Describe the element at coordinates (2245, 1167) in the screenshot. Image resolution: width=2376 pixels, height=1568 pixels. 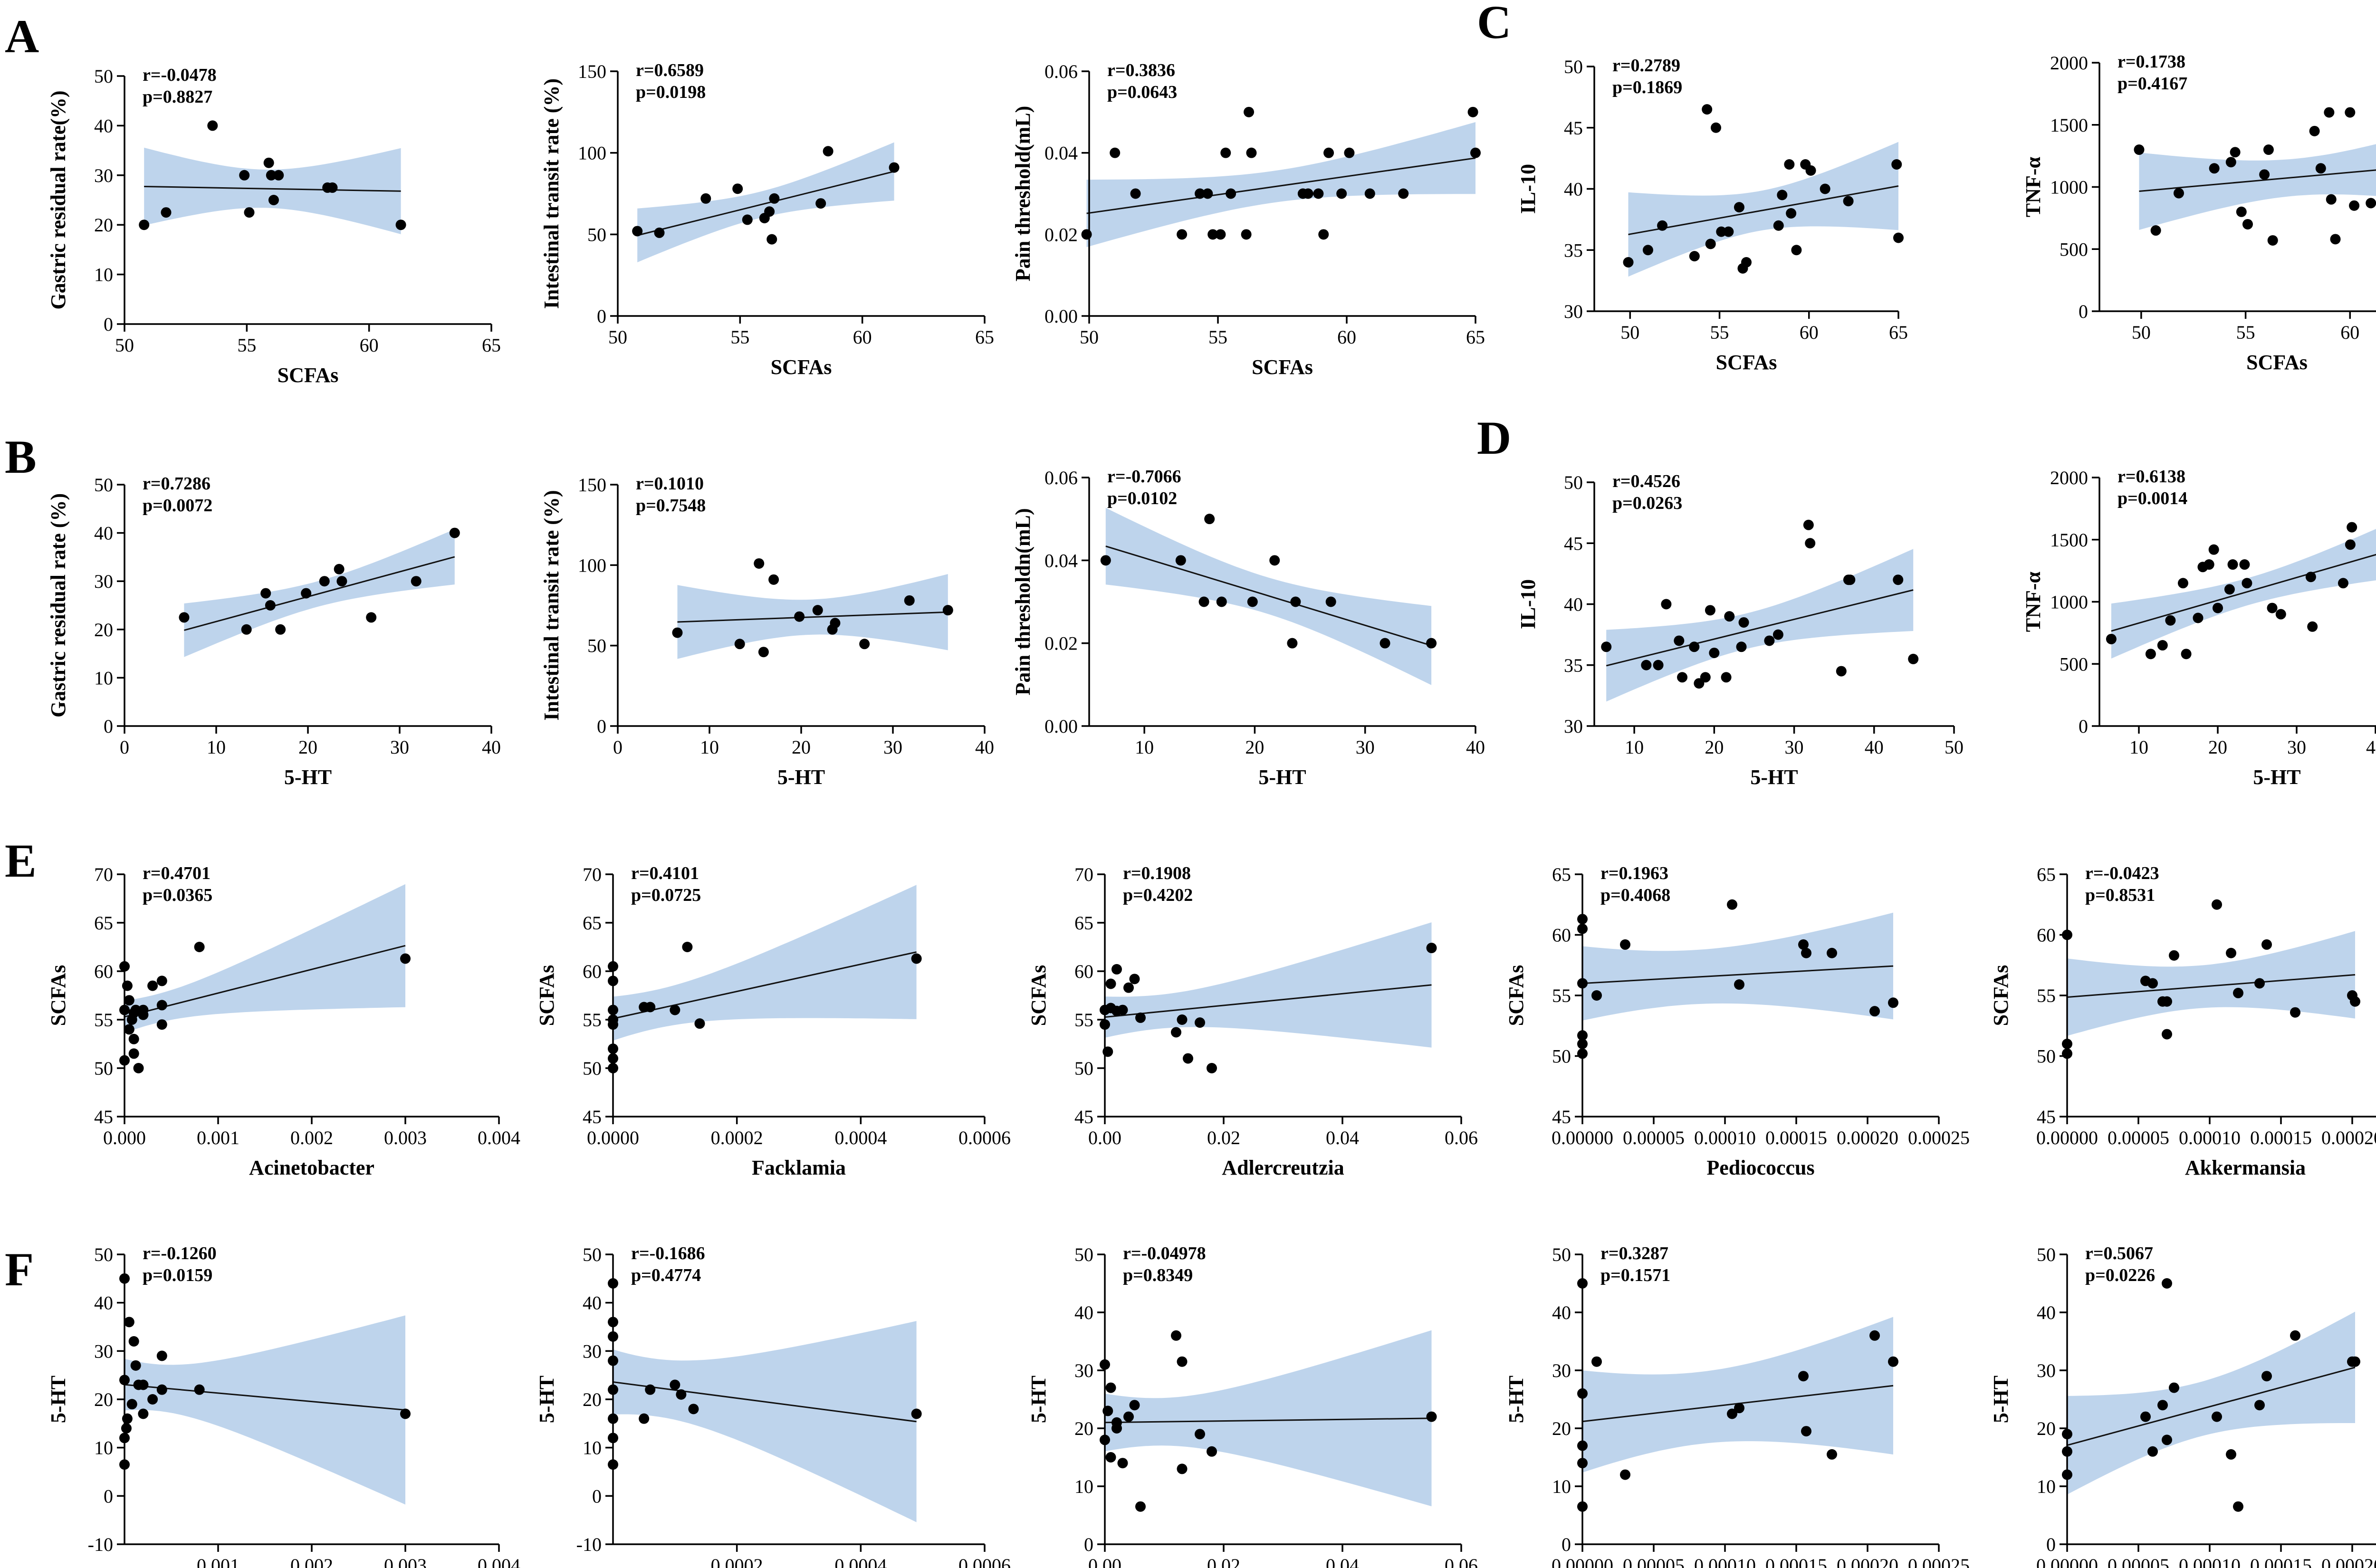
I see `x-axis-label: Akkermansia` at that location.